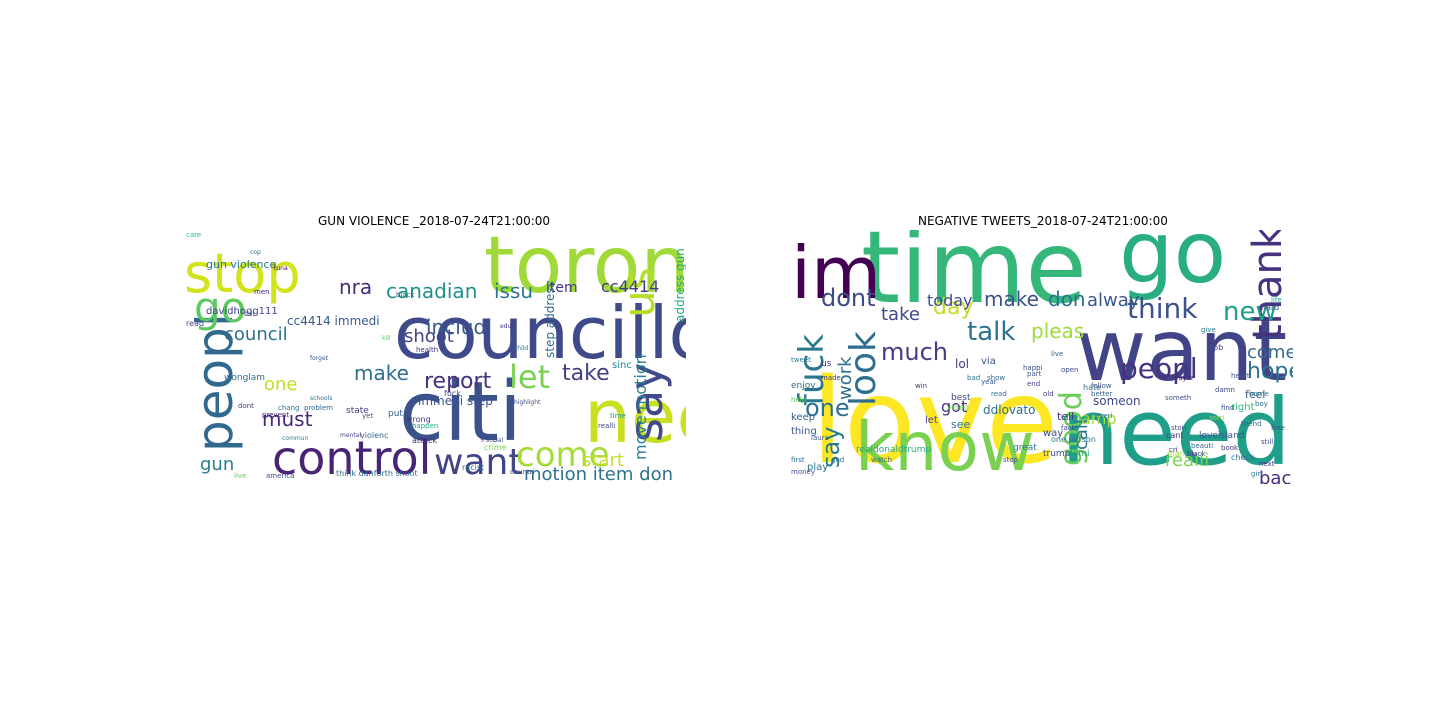 The width and height of the screenshot is (1440, 720). I want to click on word-god: god, so click(837, 460).